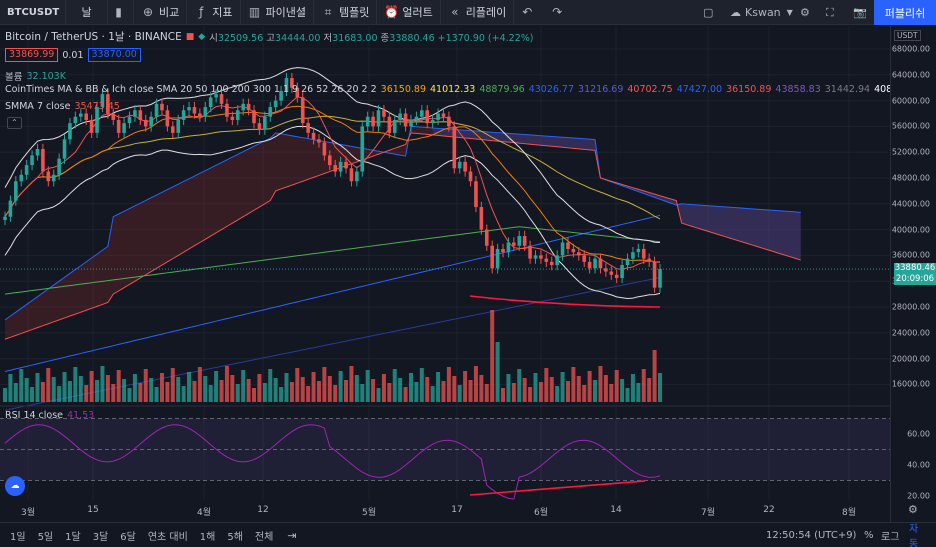 The width and height of the screenshot is (936, 547). I want to click on alarm-clock-icon: ⏰, so click(392, 12).